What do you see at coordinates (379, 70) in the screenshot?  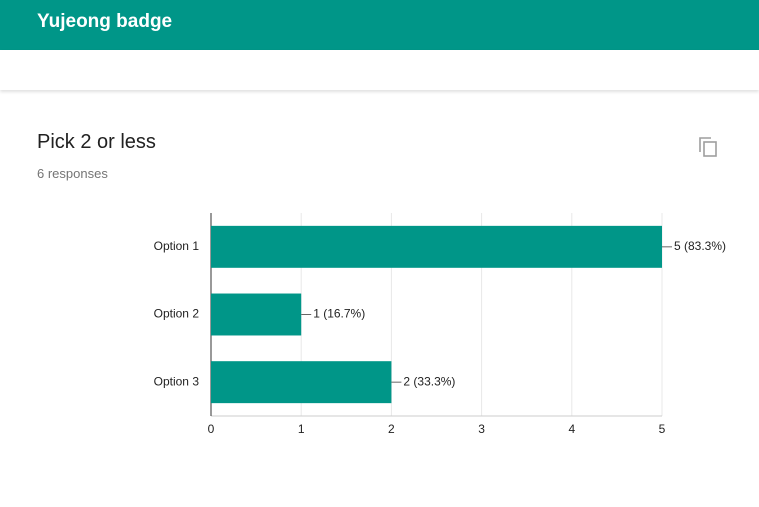 I see `header-spacer` at bounding box center [379, 70].